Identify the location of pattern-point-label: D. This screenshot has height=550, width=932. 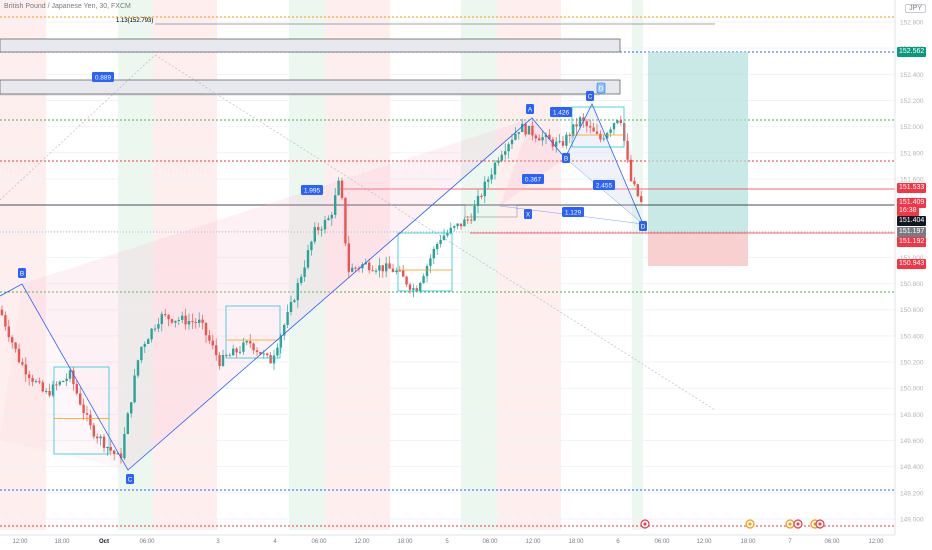
(601, 89).